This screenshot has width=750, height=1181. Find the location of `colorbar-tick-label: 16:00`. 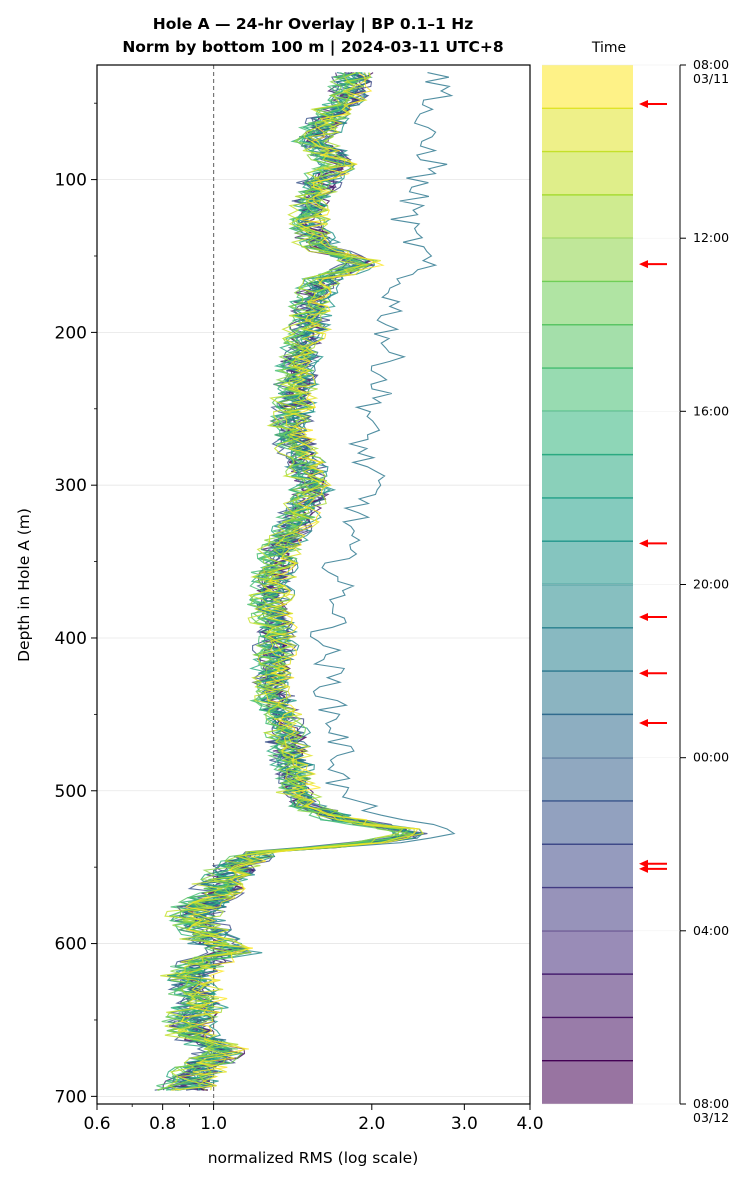

colorbar-tick-label: 16:00 is located at coordinates (711, 410).